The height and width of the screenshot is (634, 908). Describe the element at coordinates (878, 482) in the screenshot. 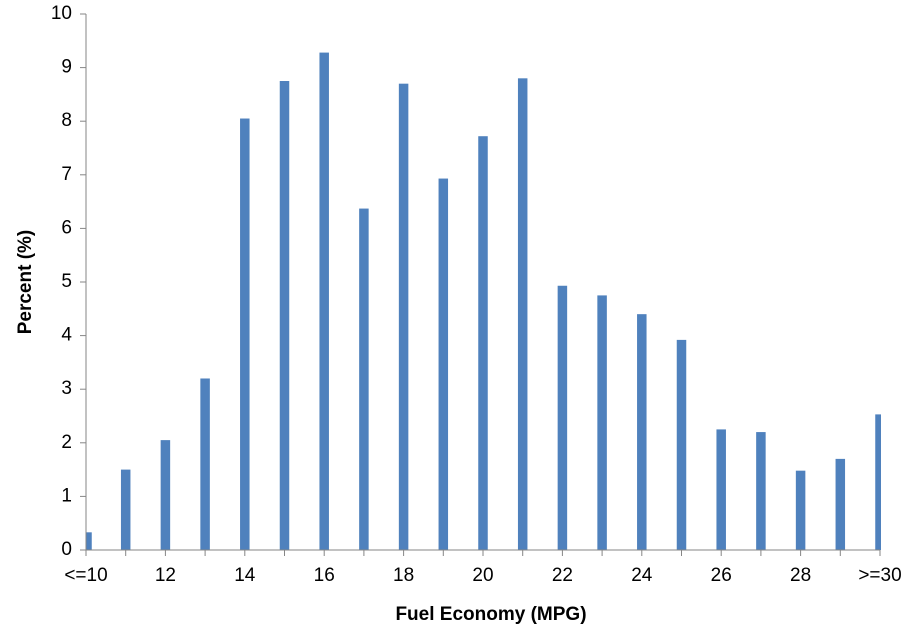

I see `bar-ge30` at that location.